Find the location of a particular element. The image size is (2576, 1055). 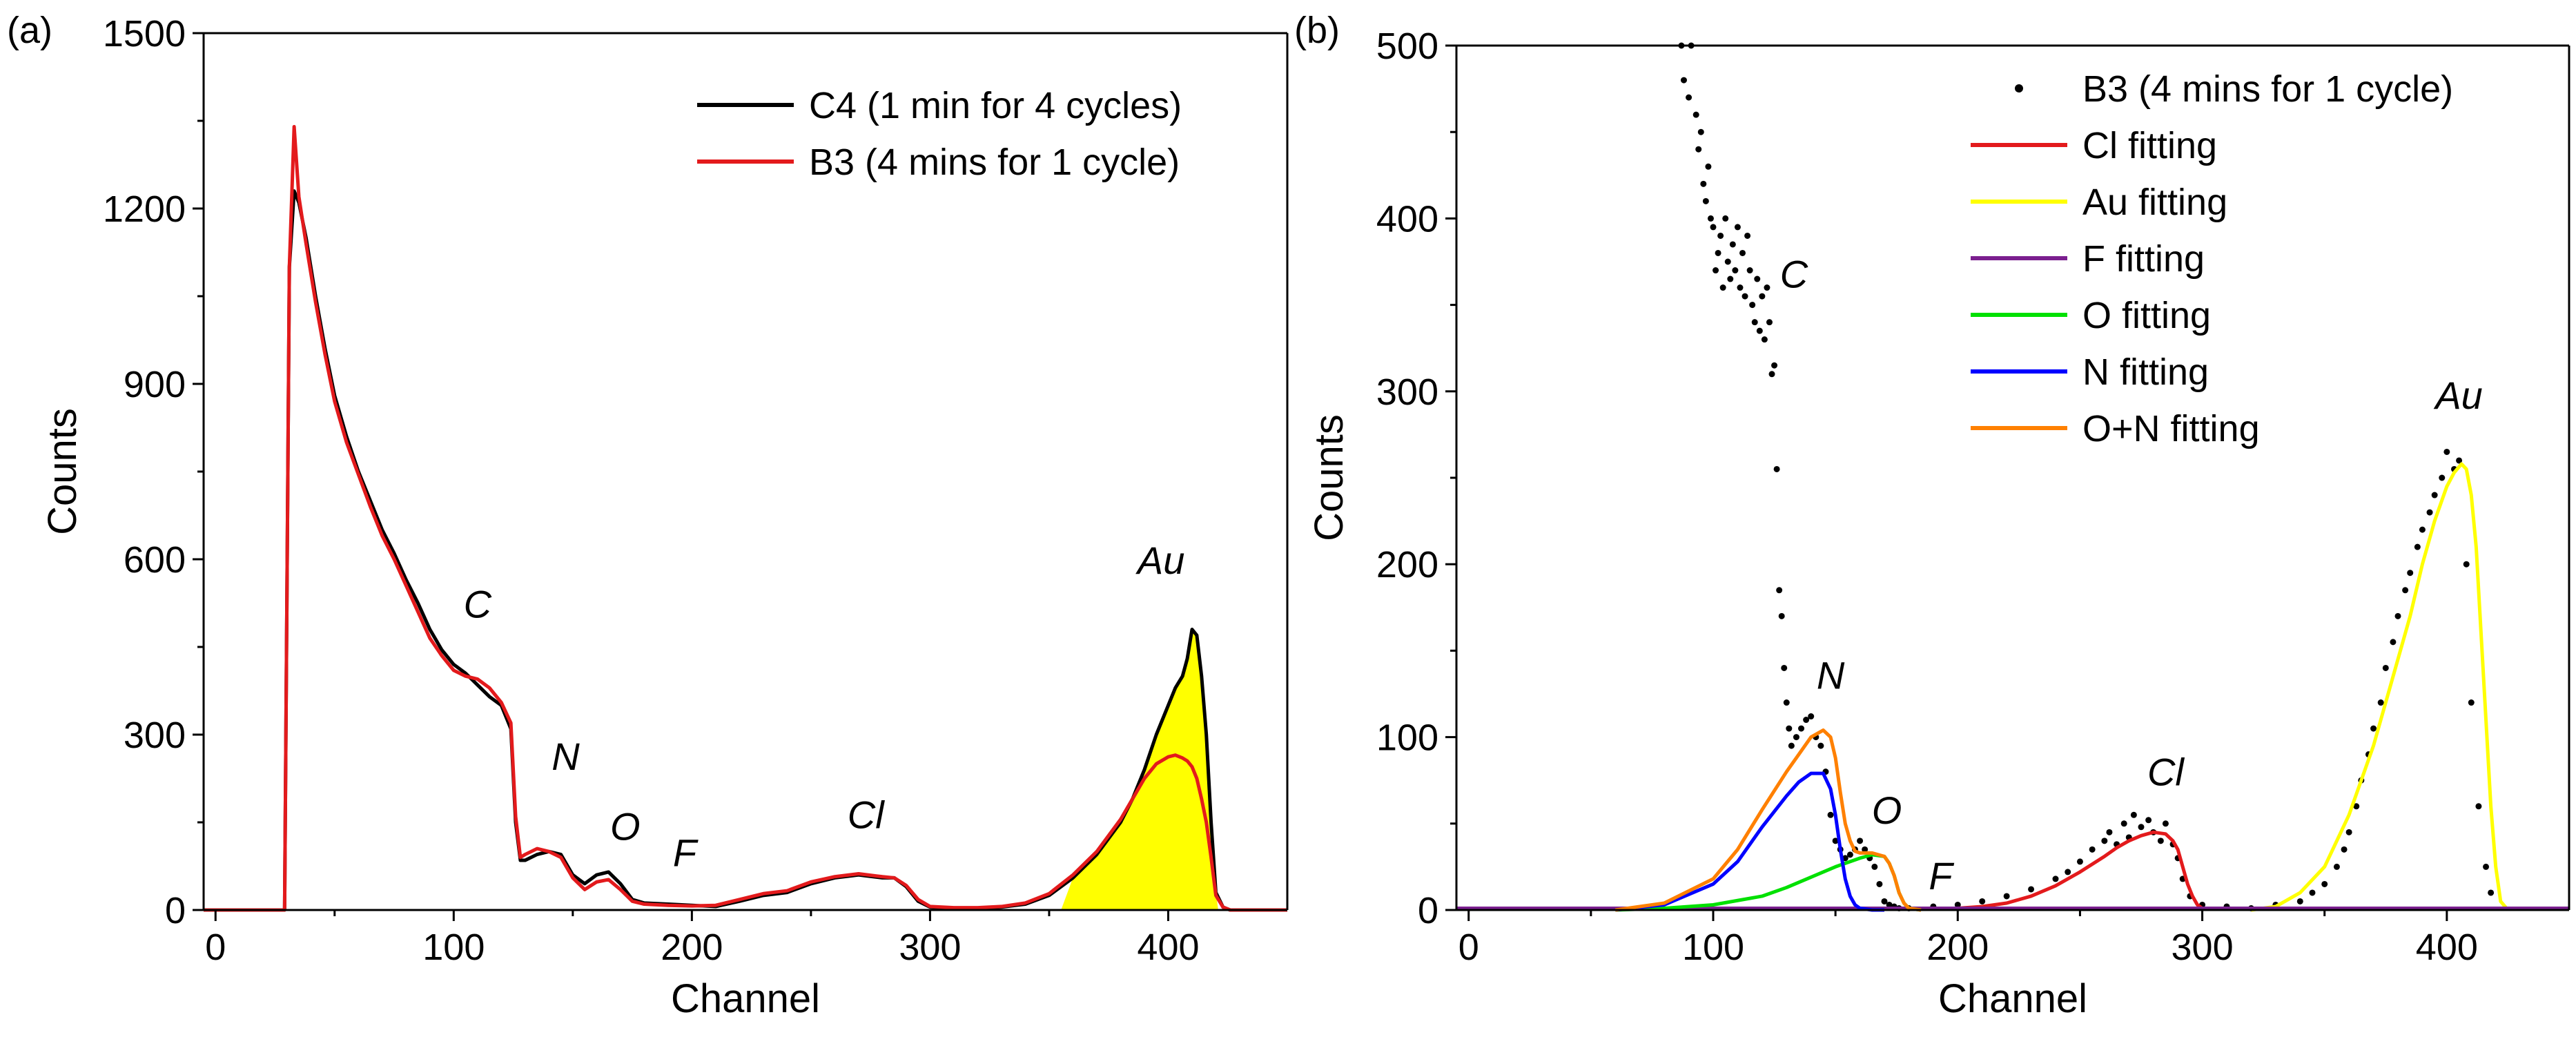

legend-label: O fitting is located at coordinates (2146, 316).